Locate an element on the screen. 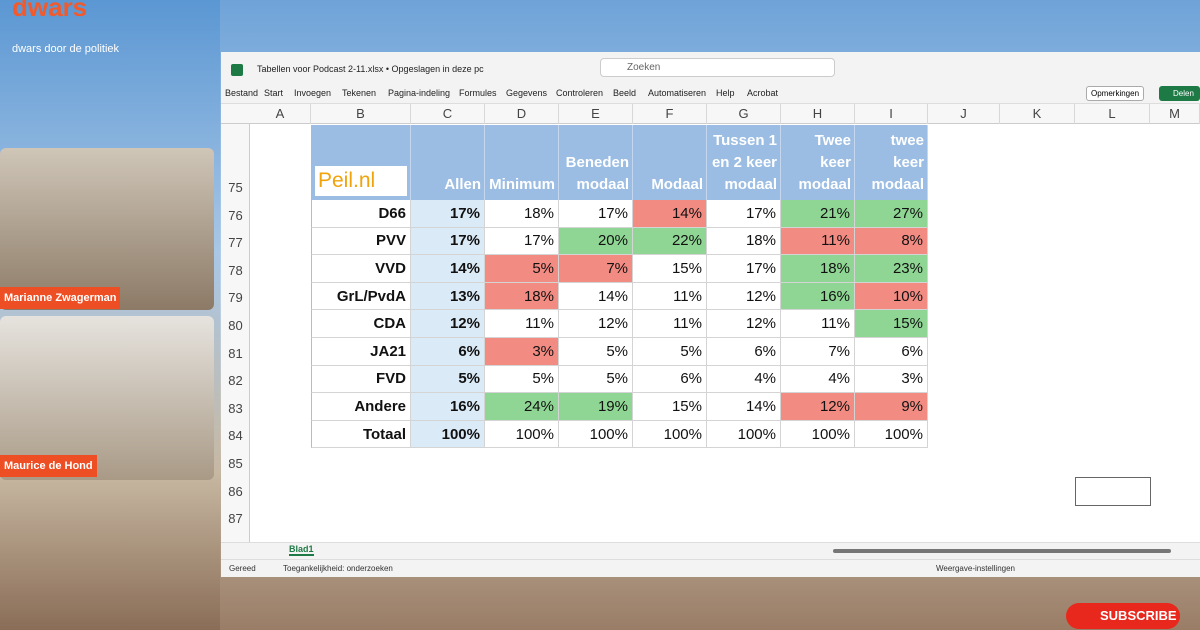 The image size is (1200, 630). row-number: 86 is located at coordinates (235, 491).